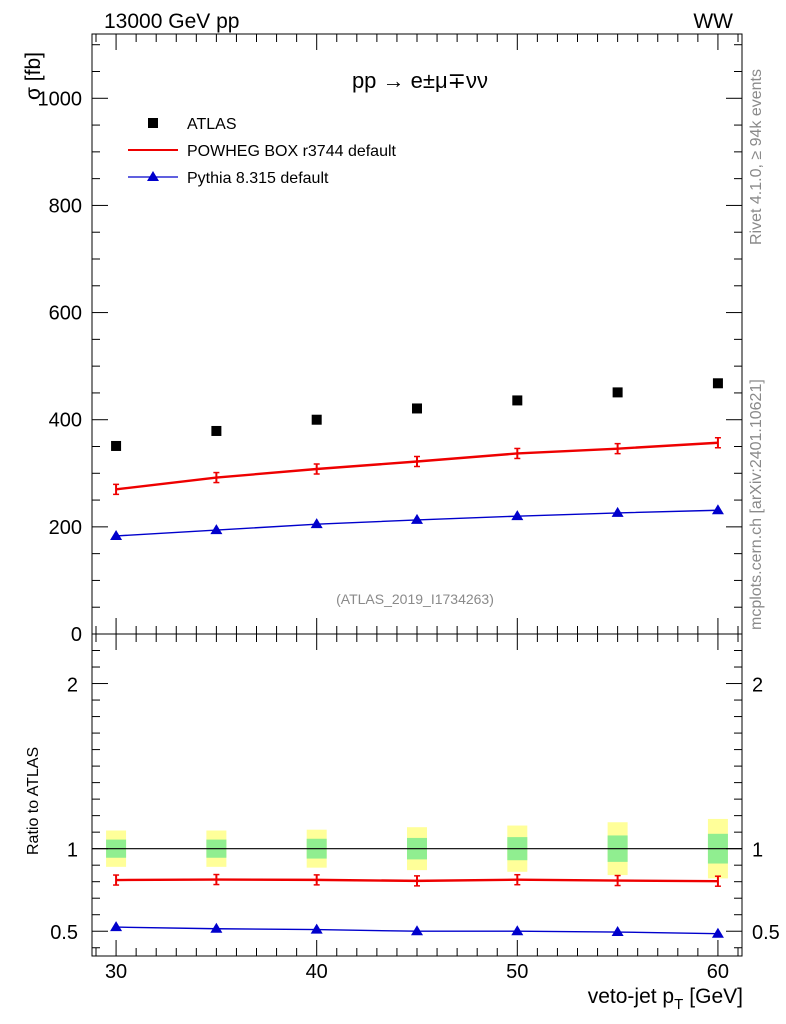 The image size is (786, 1024). What do you see at coordinates (60, 99) in the screenshot?
I see `main-y-tick-label: 1000` at bounding box center [60, 99].